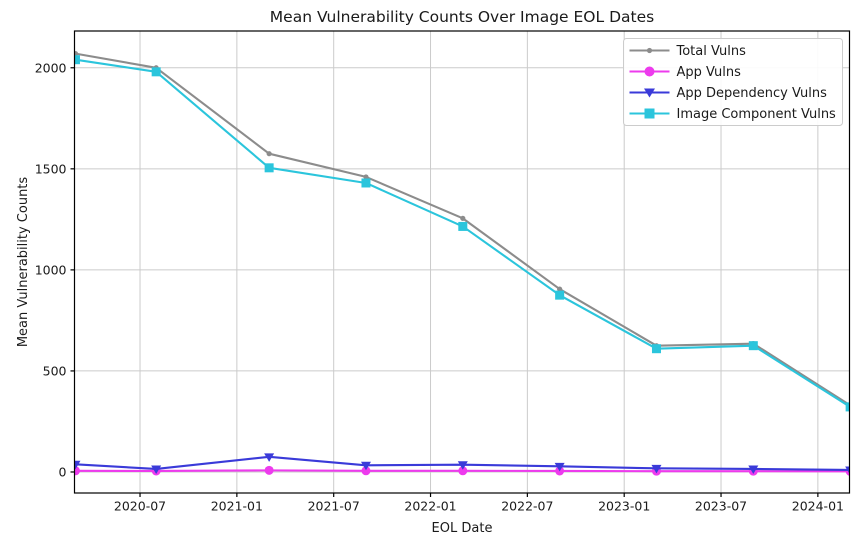  What do you see at coordinates (55, 370) in the screenshot?
I see `y-tick-label: 500` at bounding box center [55, 370].